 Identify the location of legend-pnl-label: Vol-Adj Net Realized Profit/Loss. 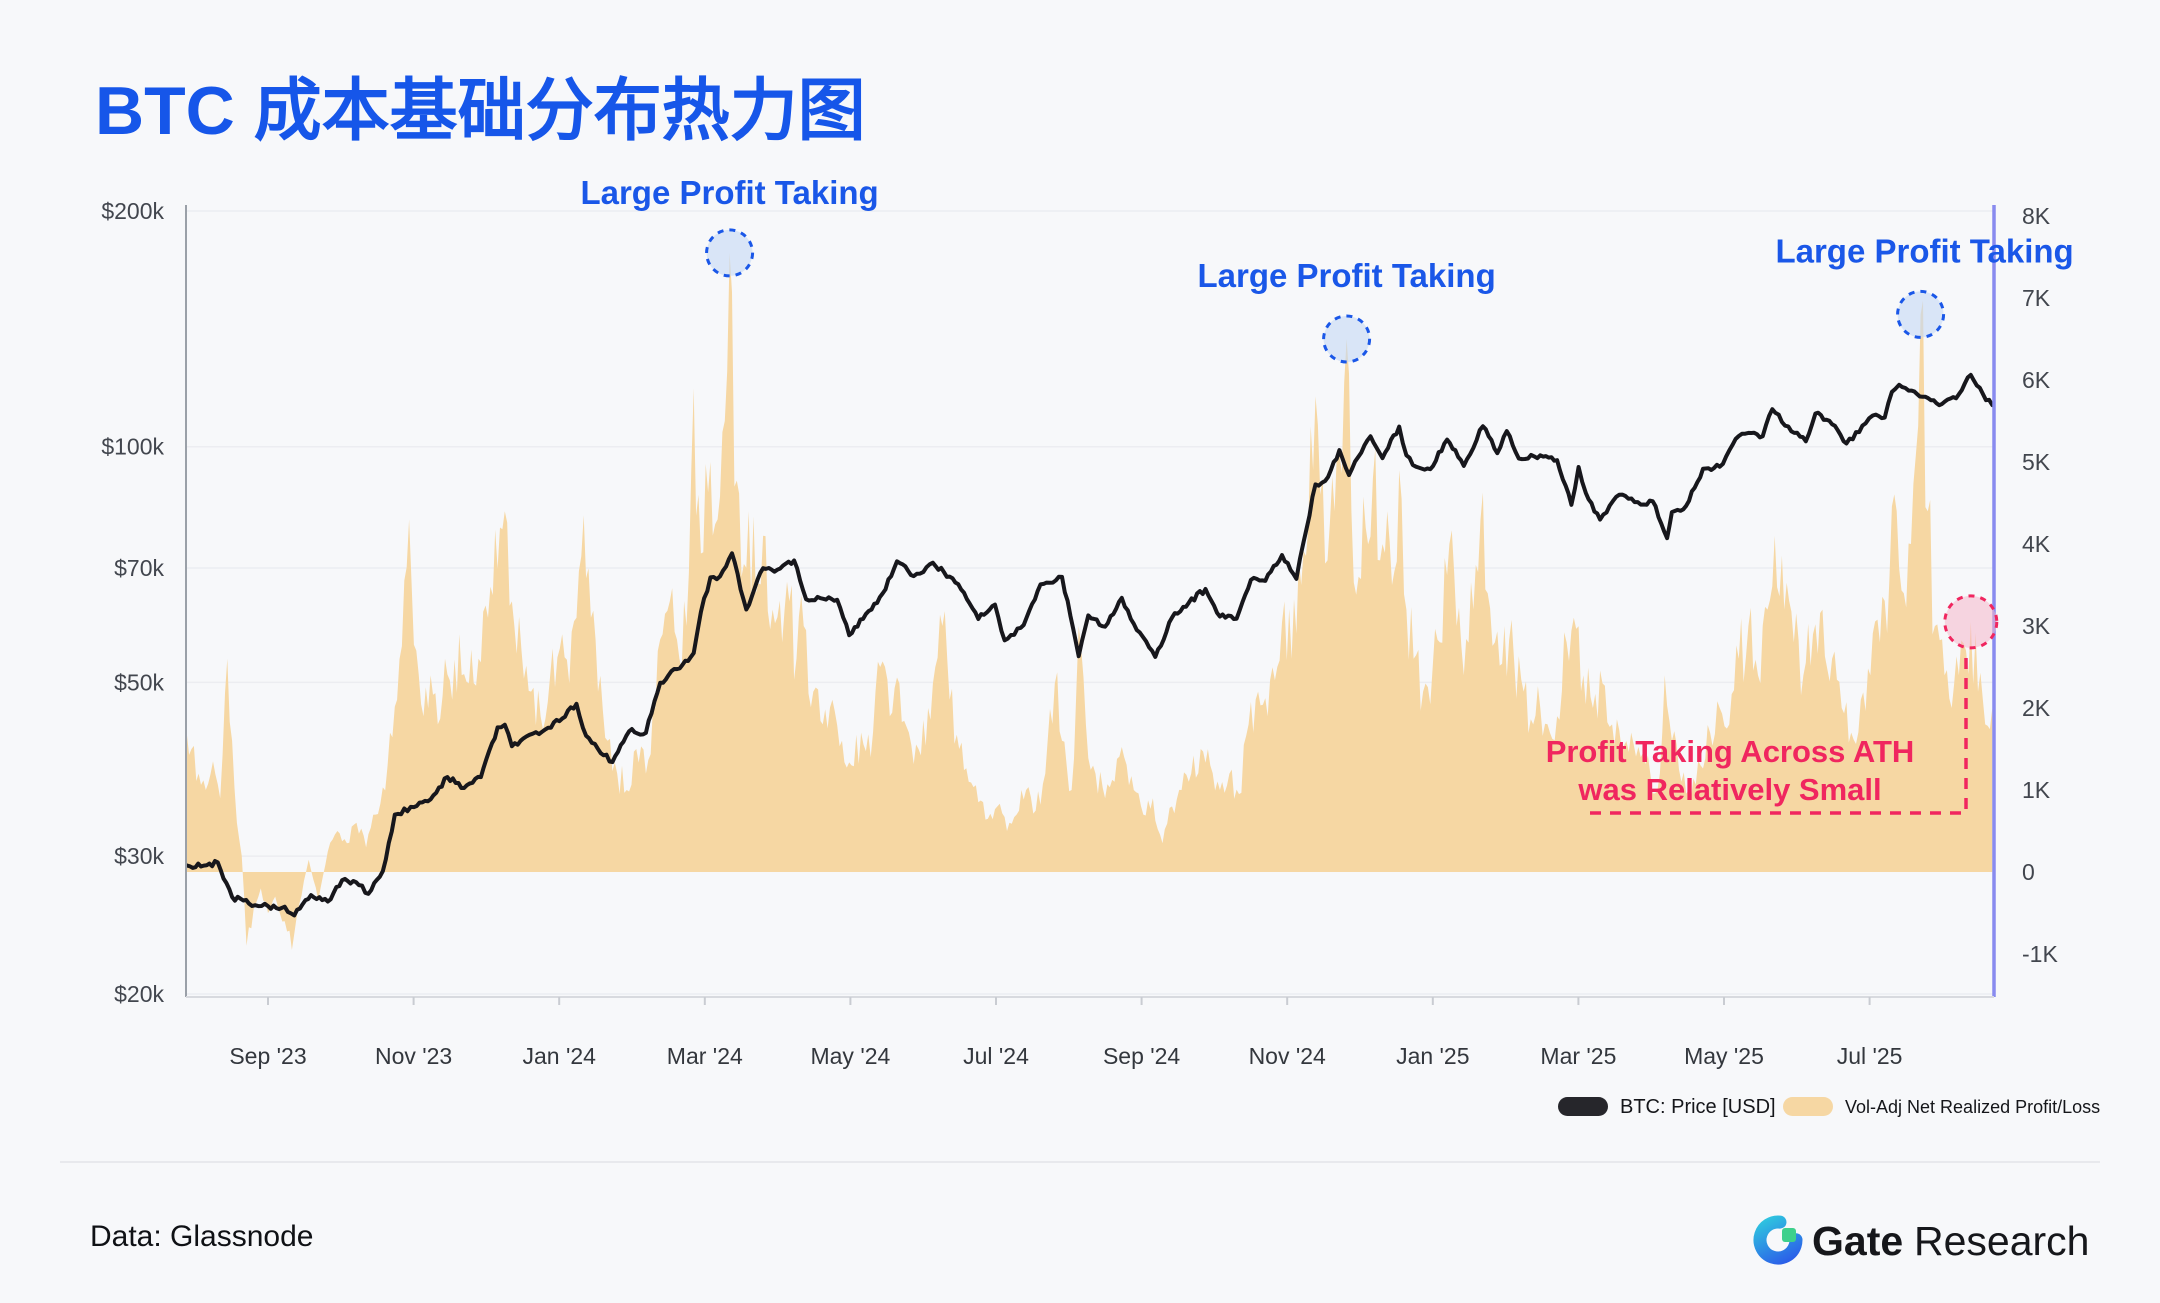
(1972, 1107).